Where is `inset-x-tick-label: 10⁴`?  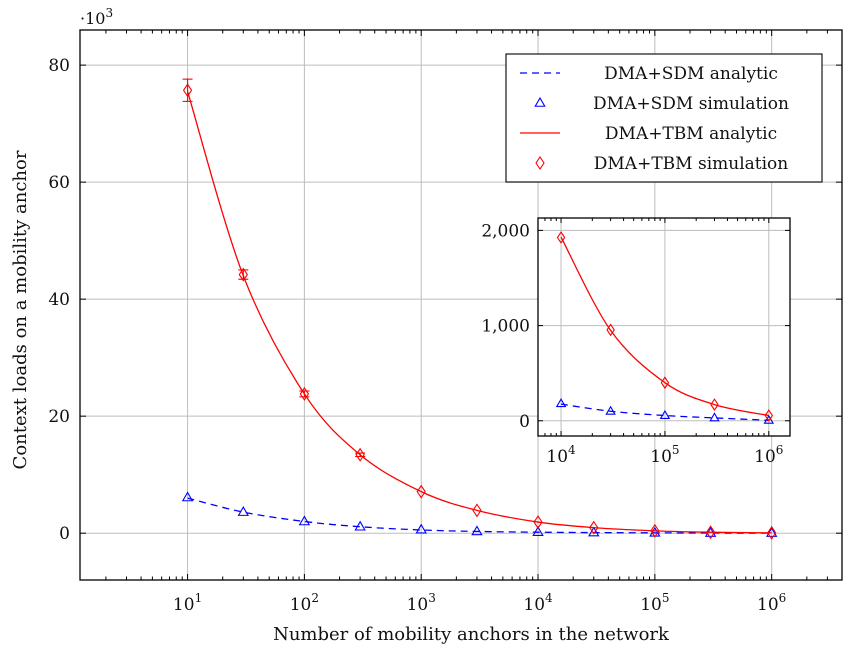
inset-x-tick-label: 10⁴ is located at coordinates (561, 455).